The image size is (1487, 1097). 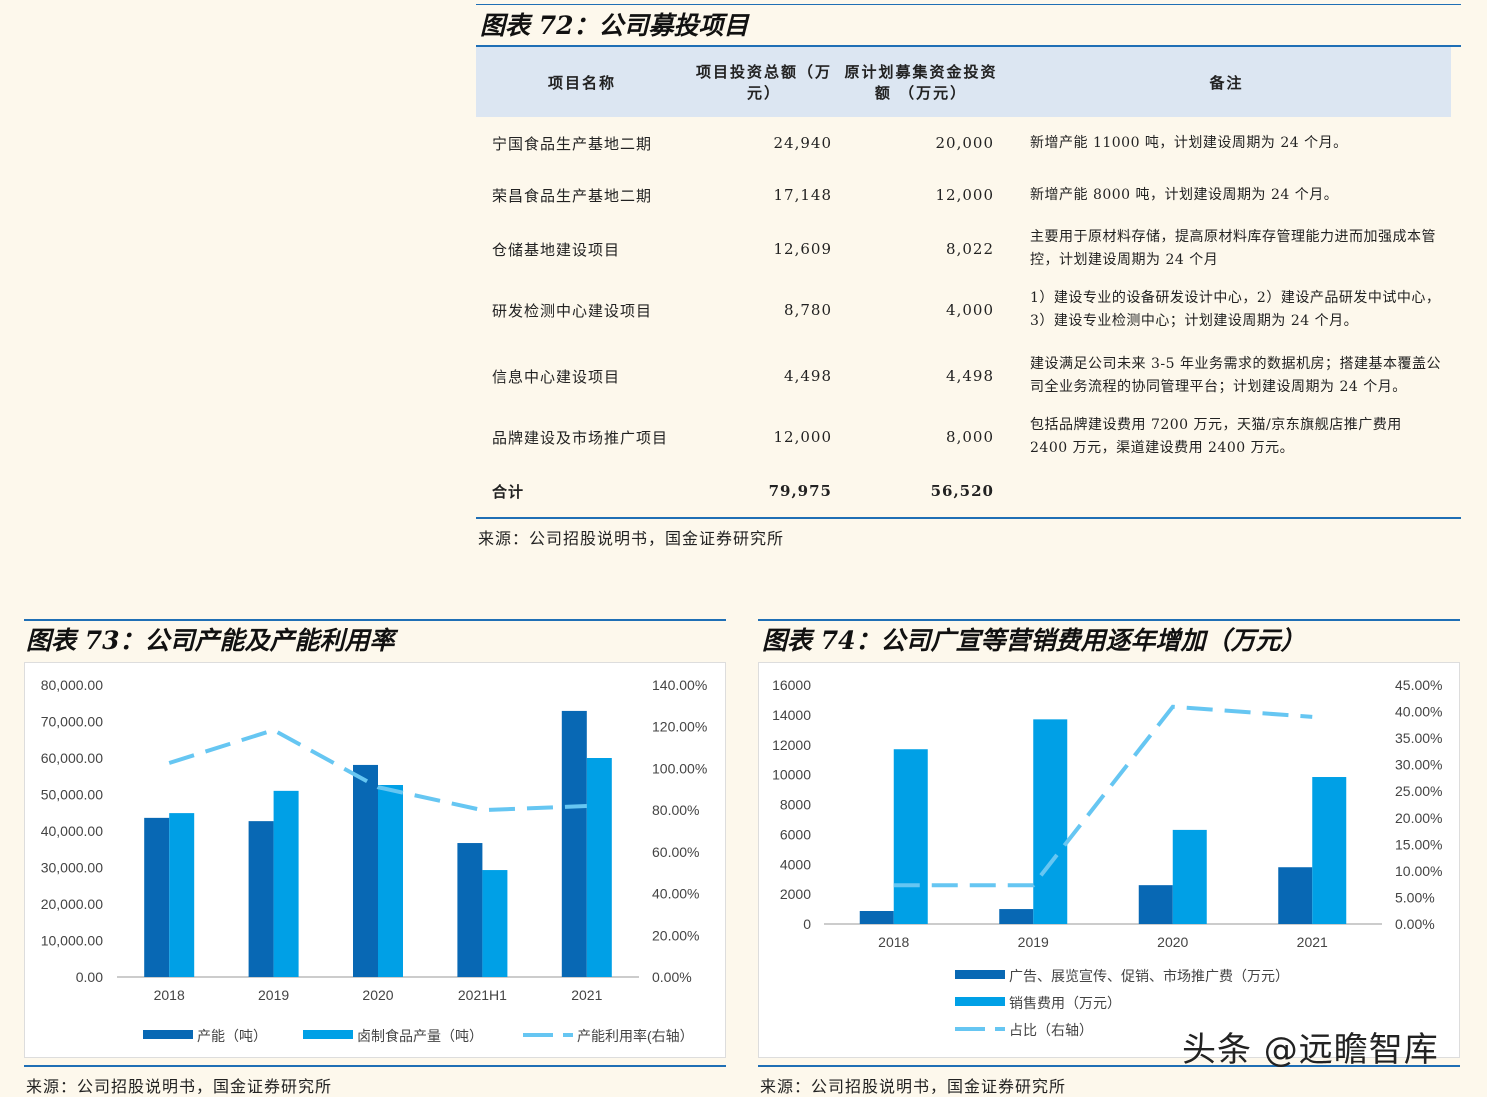 I want to click on bar-2021H1-s1, so click(x=495, y=923).